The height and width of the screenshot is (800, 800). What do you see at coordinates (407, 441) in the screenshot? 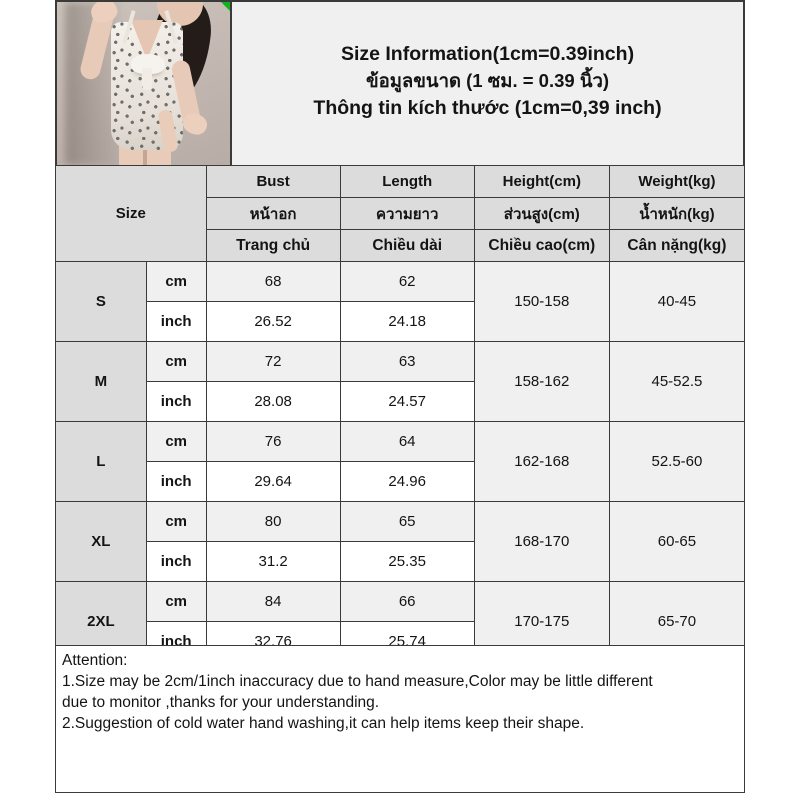
I see `length-cm-l: 64` at bounding box center [407, 441].